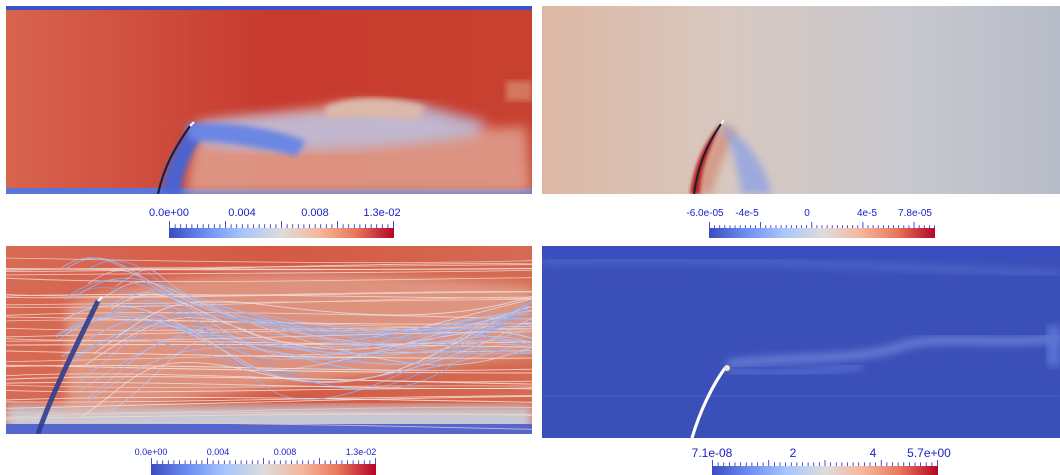 The image size is (1060, 475). I want to click on magnitude-colorbar: 7.1e-08 2 4 5.7e+00, so click(821, 460).